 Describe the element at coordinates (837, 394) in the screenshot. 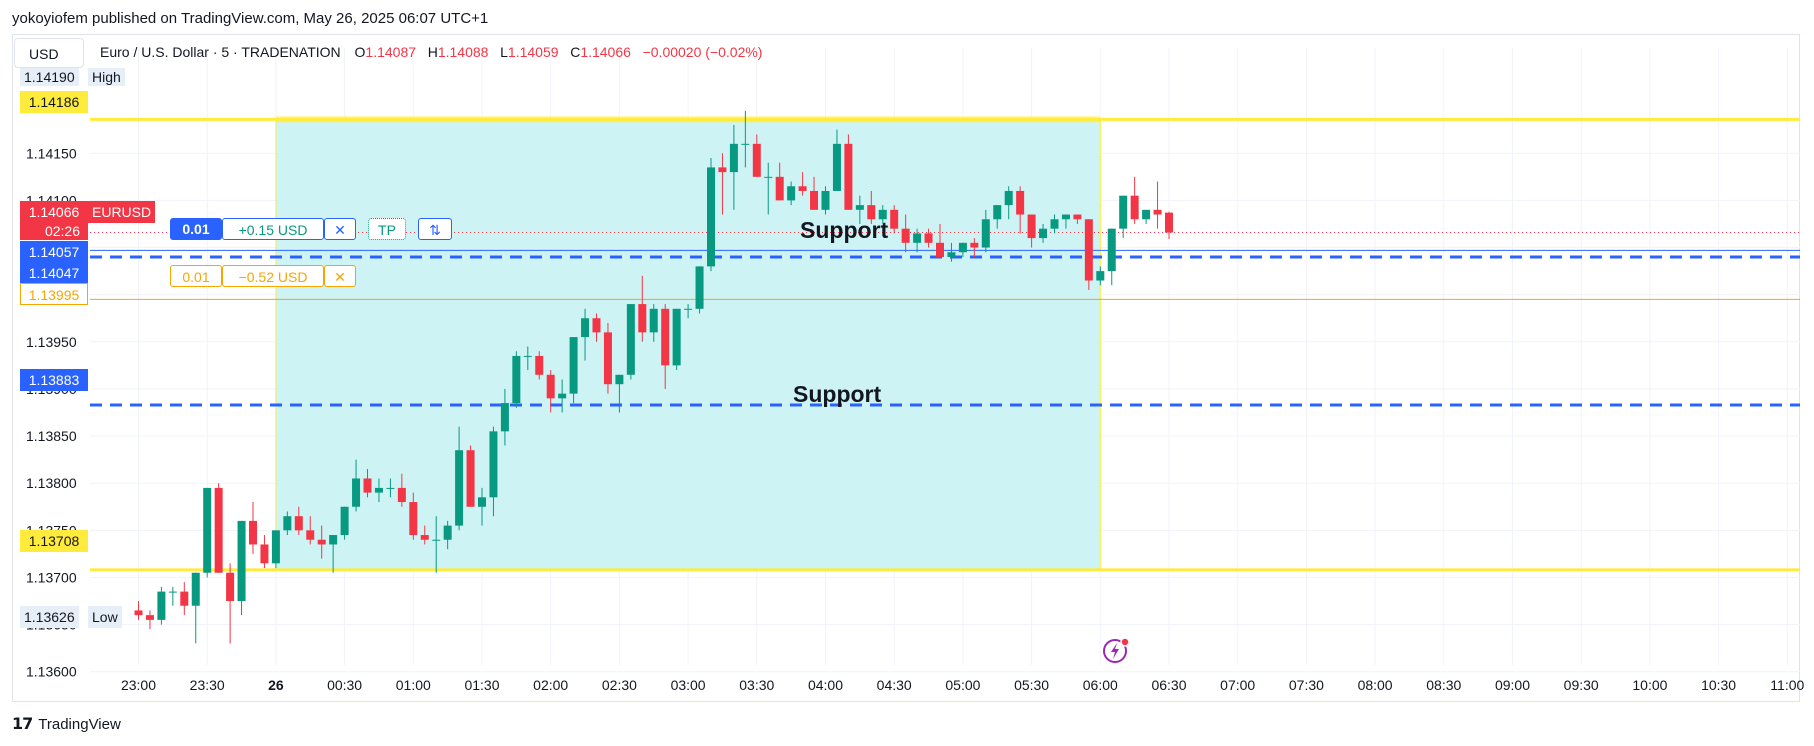

I see `support-annotation-lower: Support` at that location.